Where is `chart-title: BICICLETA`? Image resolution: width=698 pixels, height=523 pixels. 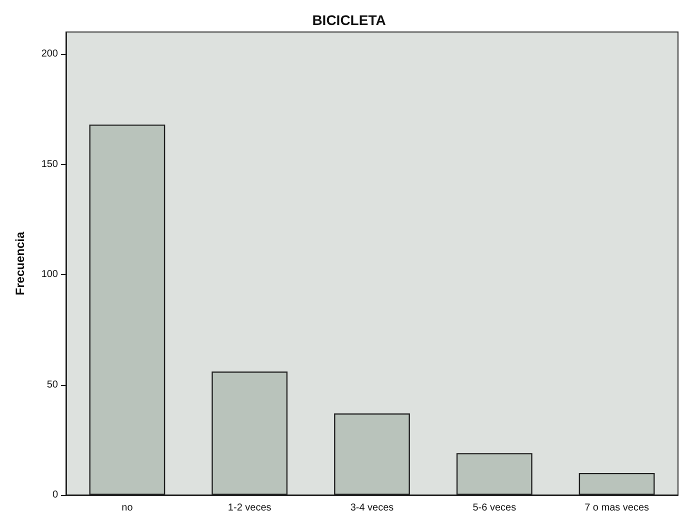 chart-title: BICICLETA is located at coordinates (349, 20).